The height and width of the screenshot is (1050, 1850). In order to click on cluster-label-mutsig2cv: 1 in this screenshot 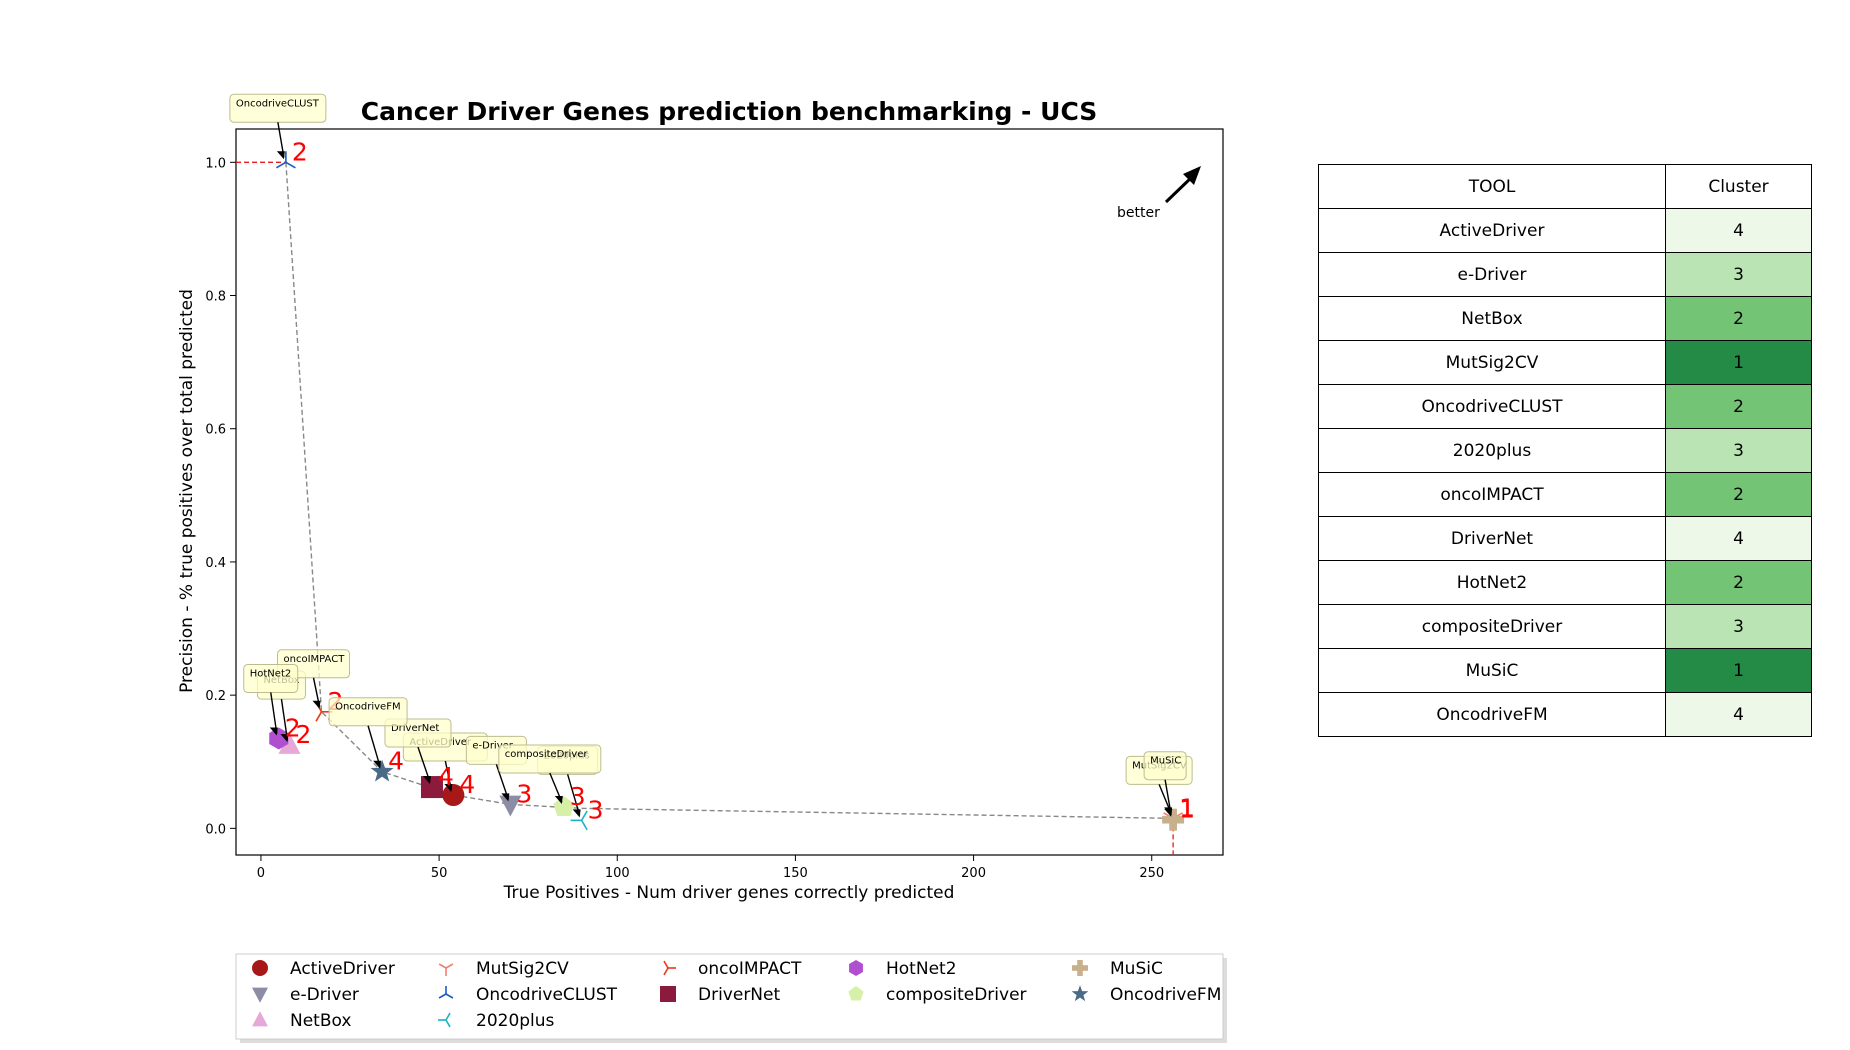, I will do `click(1187, 807)`.